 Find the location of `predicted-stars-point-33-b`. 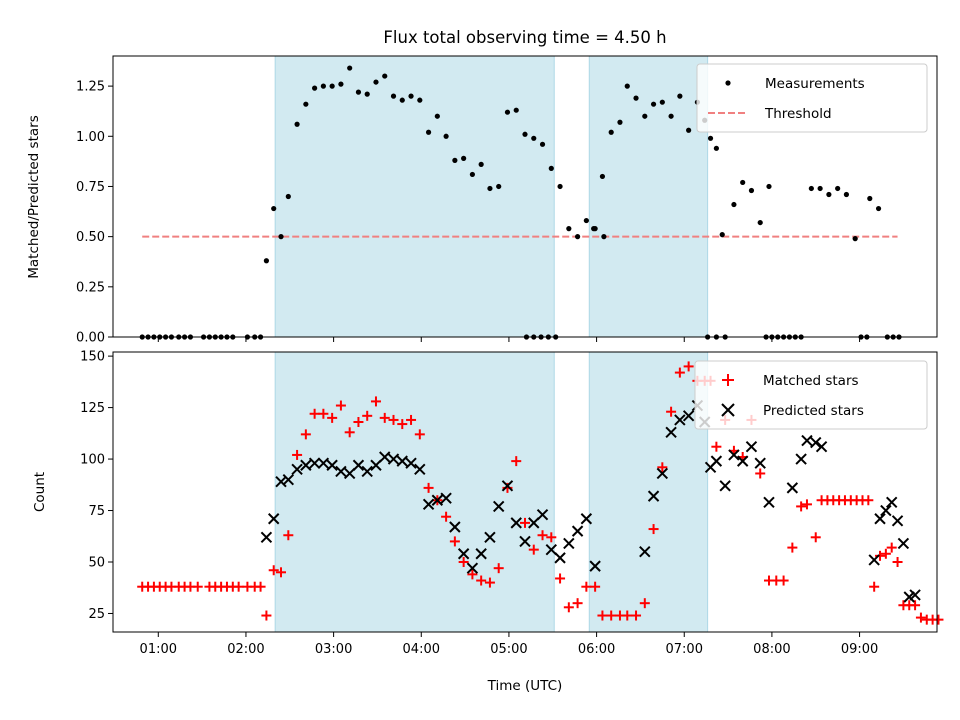

predicted-stars-point-33-b is located at coordinates (542, 514).